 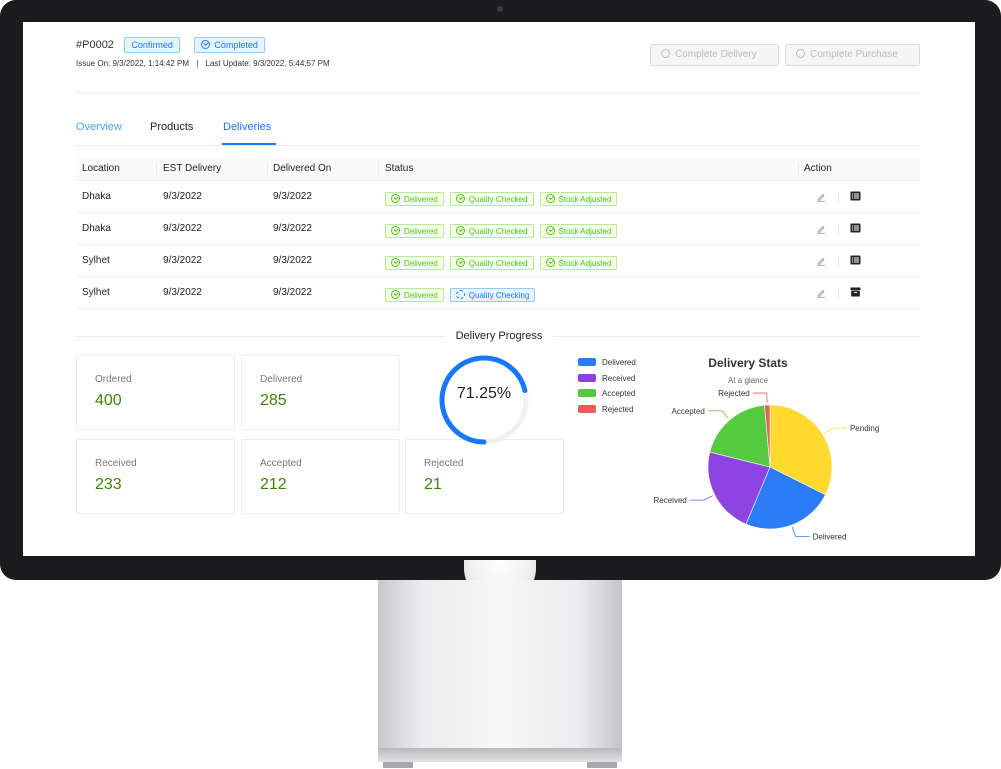 I want to click on pie-slice-delivered, so click(x=785, y=498).